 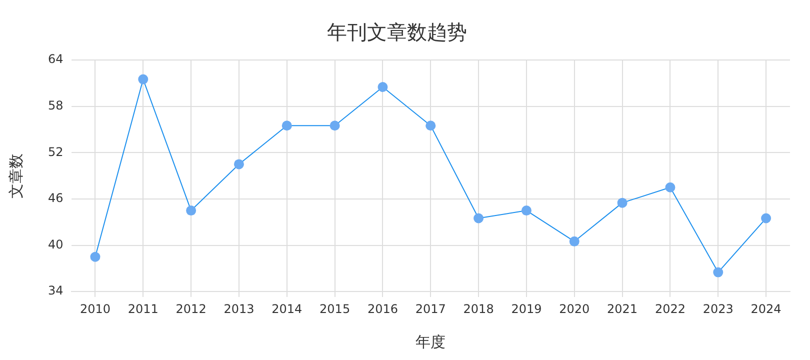 What do you see at coordinates (95, 309) in the screenshot?
I see `x-tick-label: 2010` at bounding box center [95, 309].